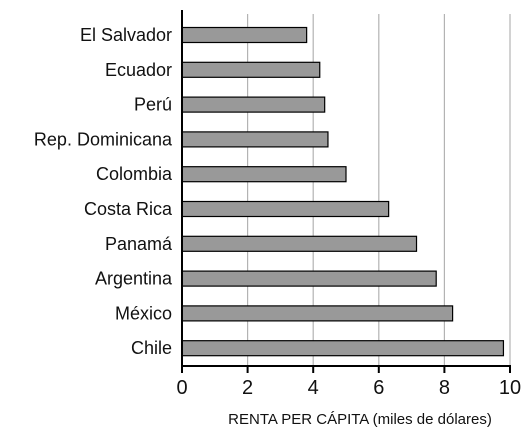 The height and width of the screenshot is (432, 524). Describe the element at coordinates (510, 388) in the screenshot. I see `x-tick-label-5: 10` at that location.